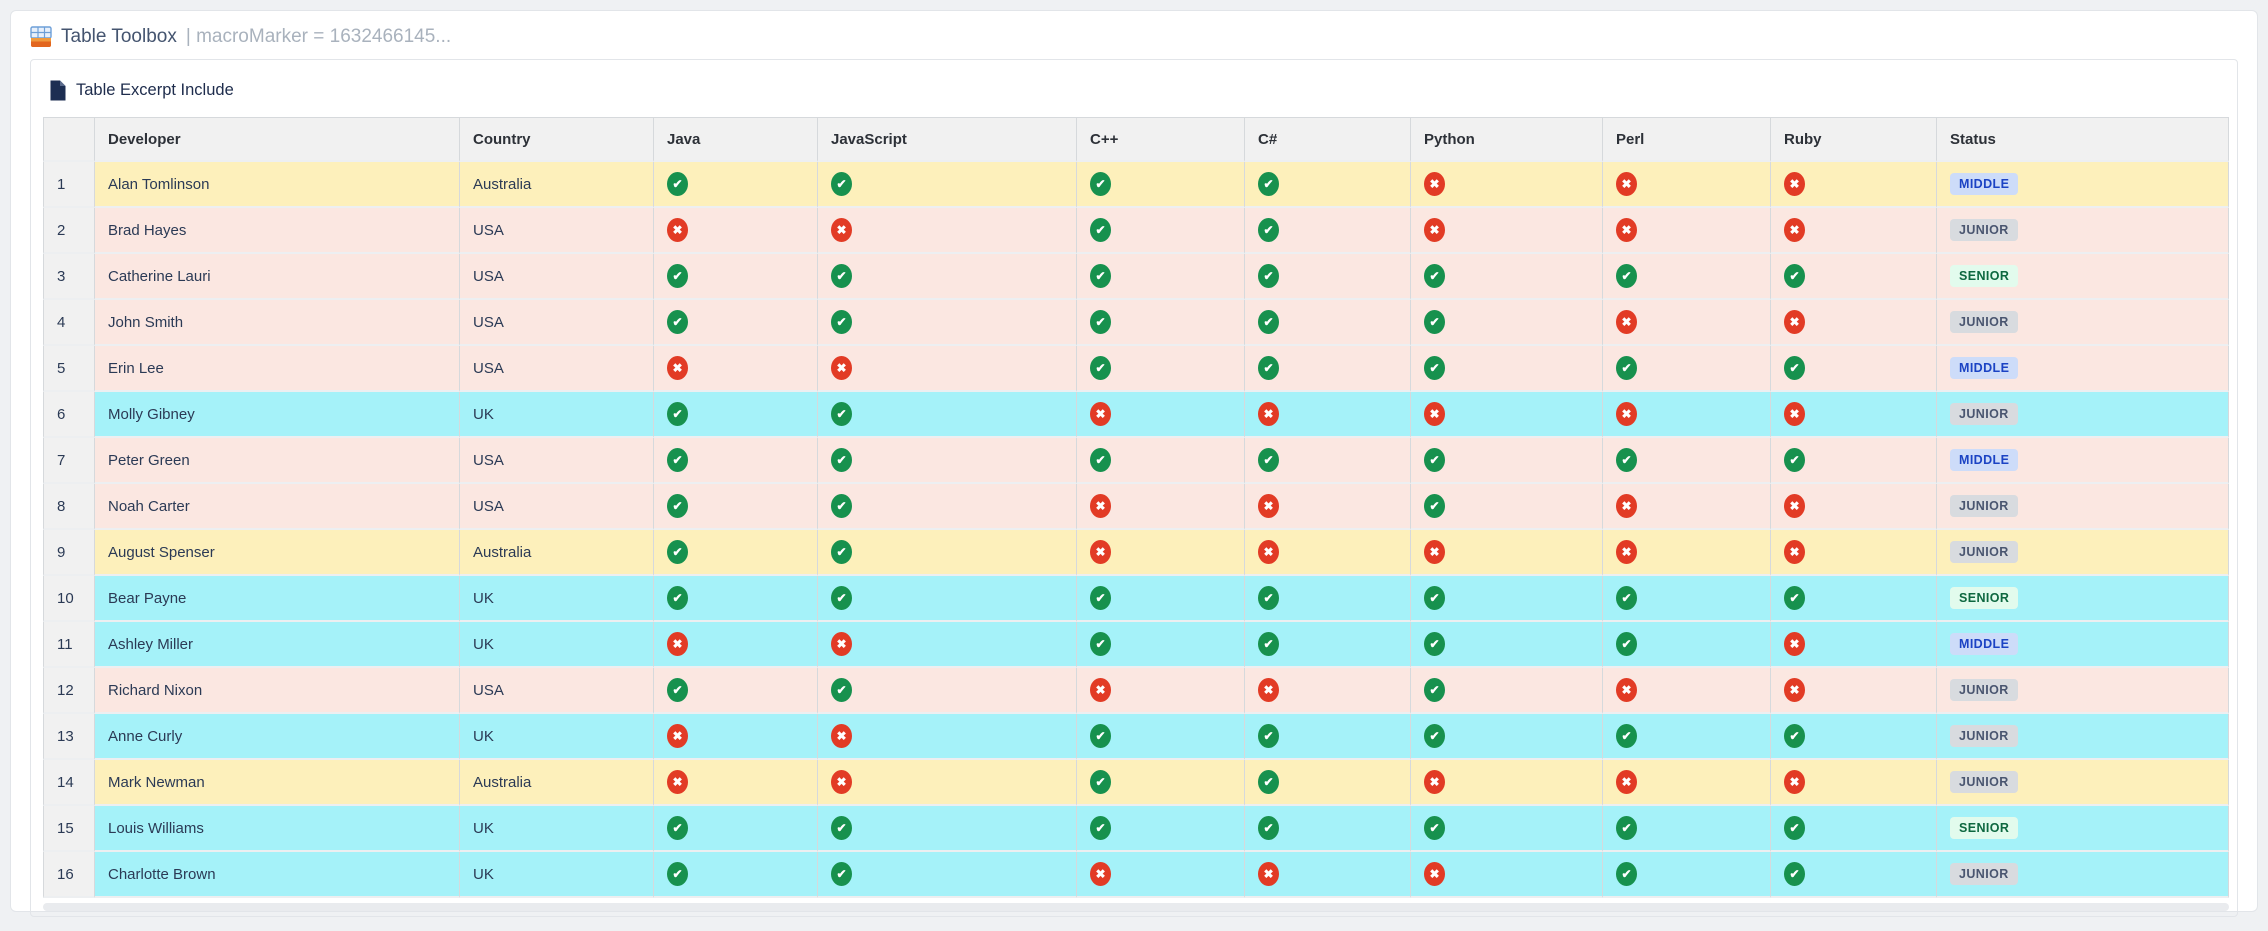 The image size is (2268, 931). Describe the element at coordinates (557, 139) in the screenshot. I see `column-header-country: Country` at that location.